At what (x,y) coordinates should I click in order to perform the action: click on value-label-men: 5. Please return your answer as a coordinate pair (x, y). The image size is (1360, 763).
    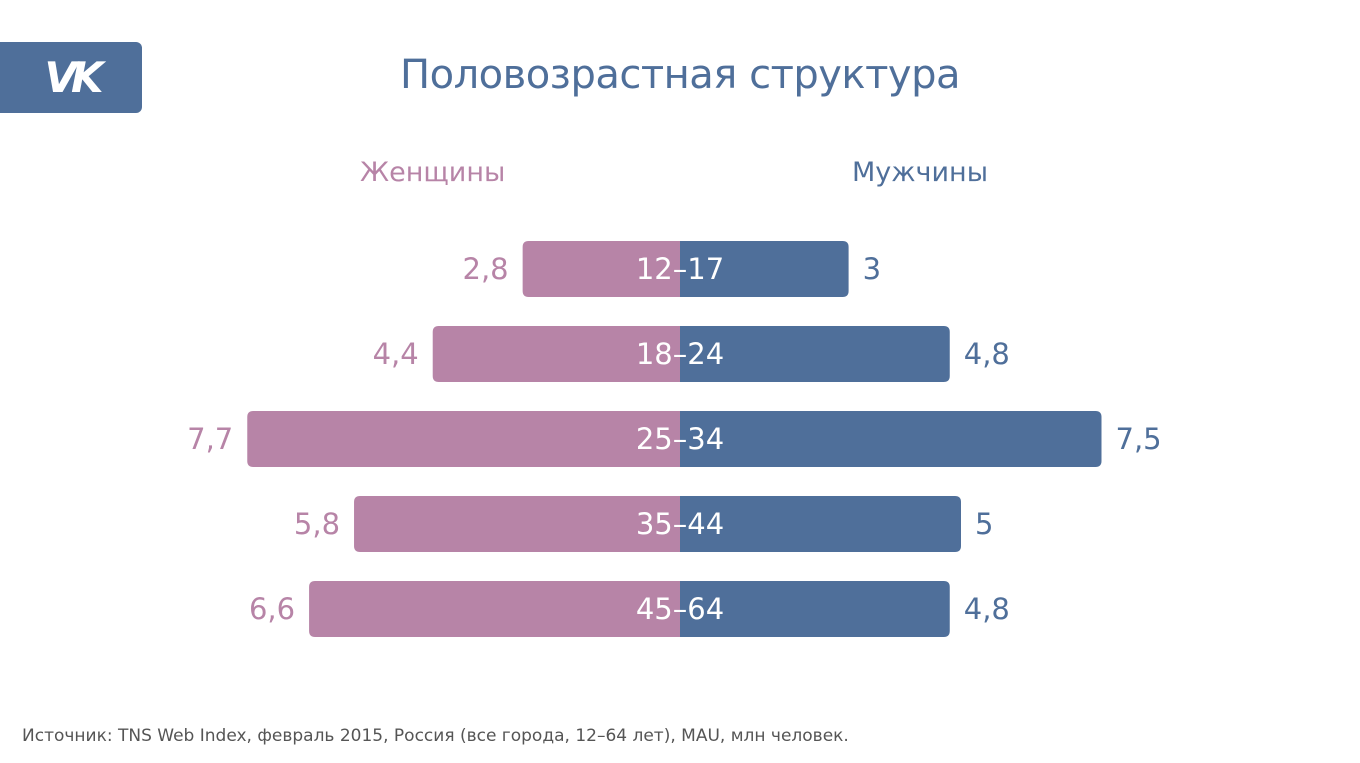
    Looking at the image, I should click on (984, 524).